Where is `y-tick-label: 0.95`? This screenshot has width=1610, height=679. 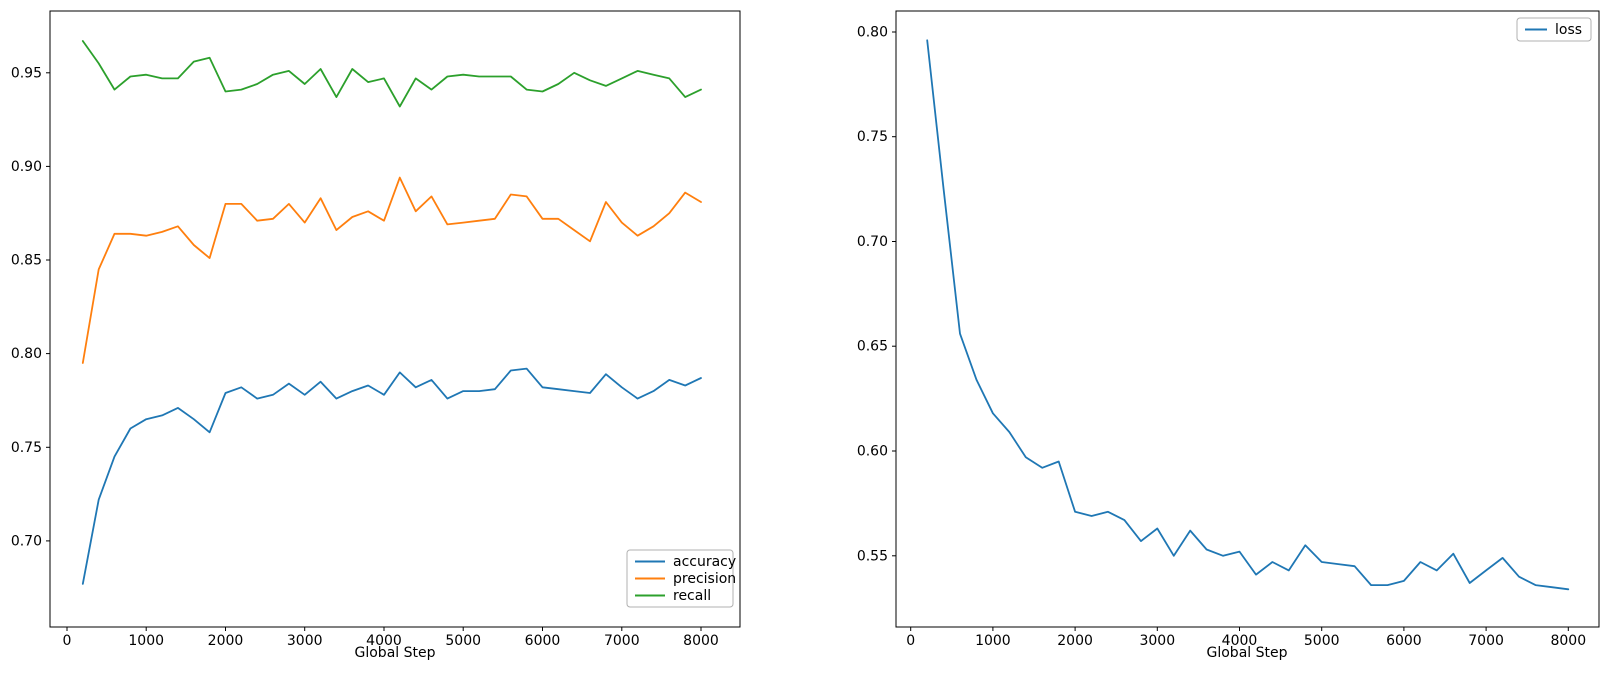 y-tick-label: 0.95 is located at coordinates (26, 73).